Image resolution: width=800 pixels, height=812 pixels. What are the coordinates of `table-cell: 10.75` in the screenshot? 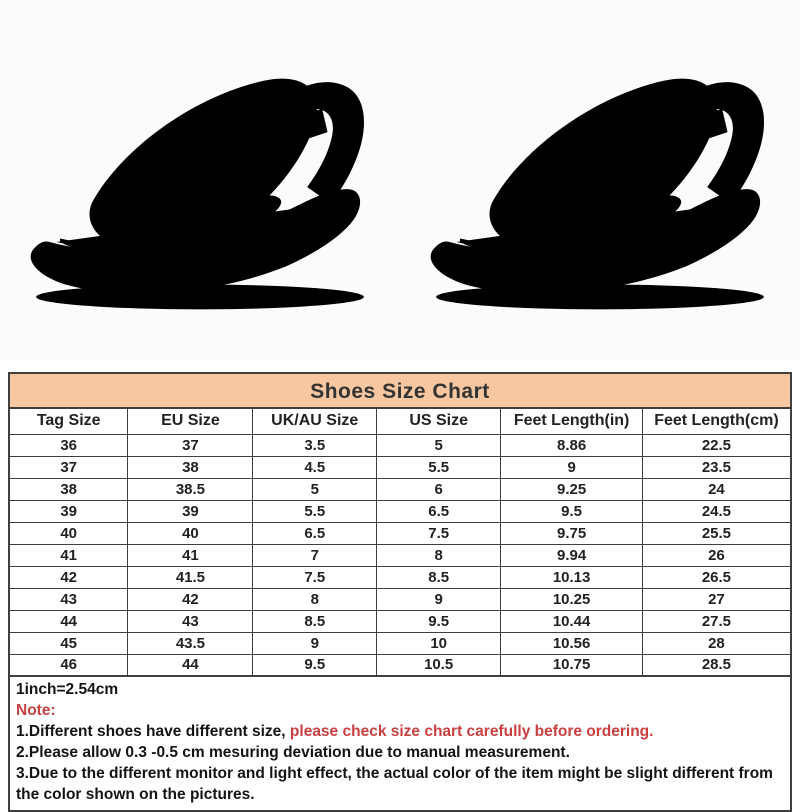 It's located at (571, 665).